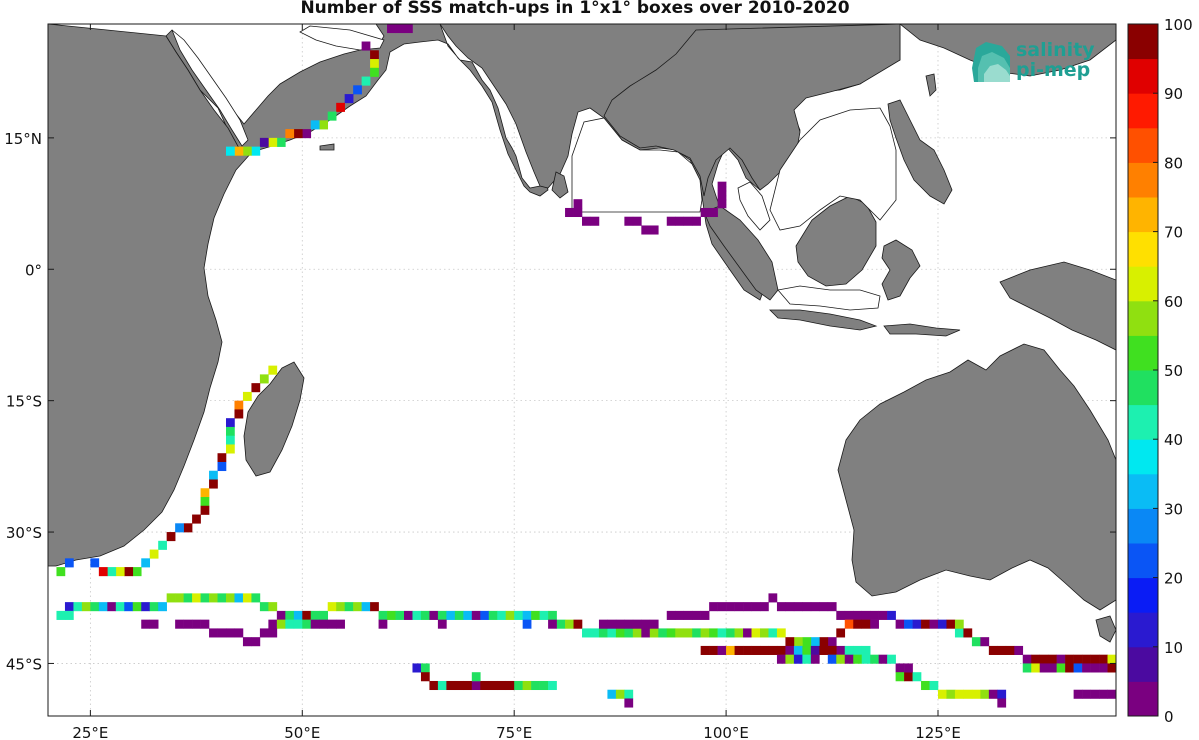  What do you see at coordinates (23, 139) in the screenshot?
I see `lat-tick-label: 15°N` at bounding box center [23, 139].